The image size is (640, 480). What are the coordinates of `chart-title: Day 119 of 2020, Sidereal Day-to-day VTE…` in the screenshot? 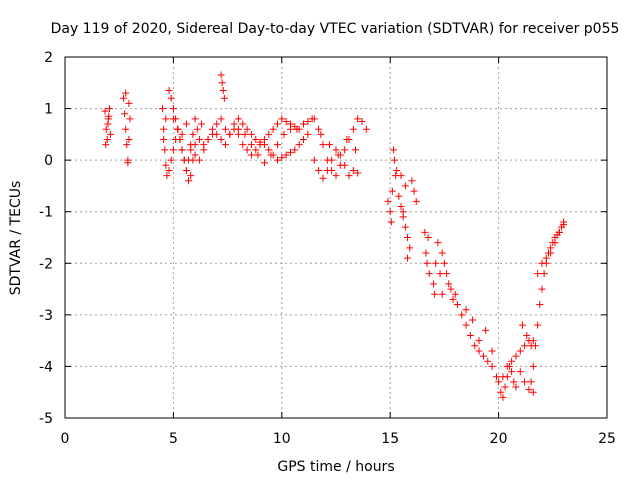 It's located at (335, 29).